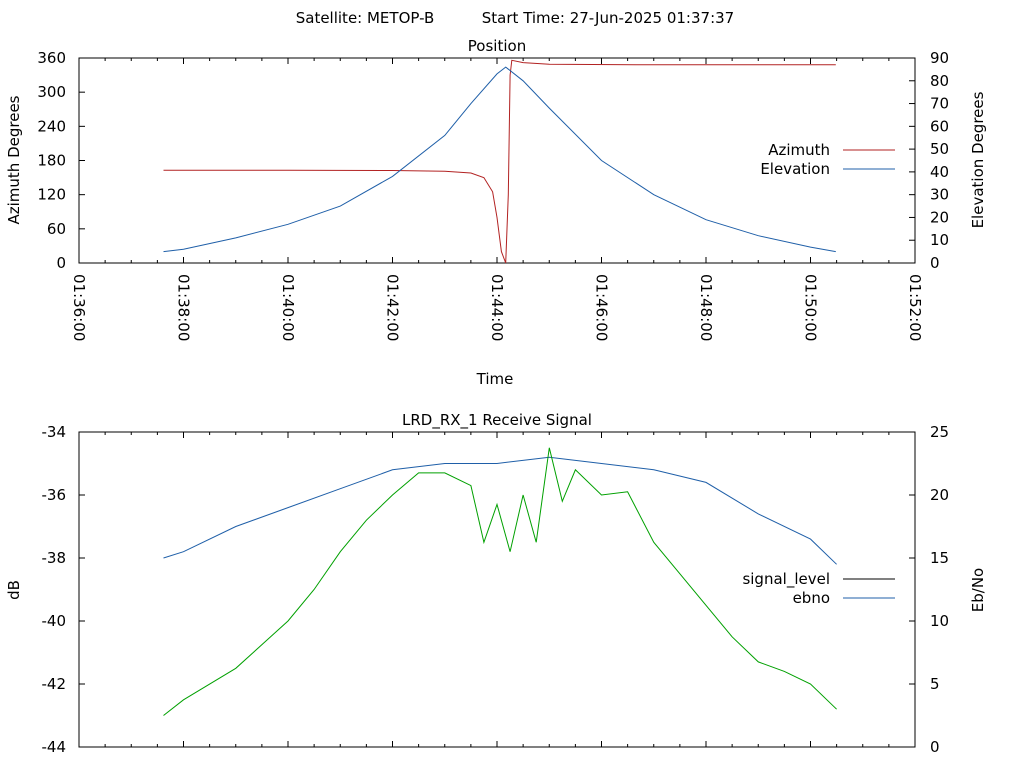 This screenshot has width=1024, height=768. I want to click on y2-tick-label: 70, so click(939, 104).